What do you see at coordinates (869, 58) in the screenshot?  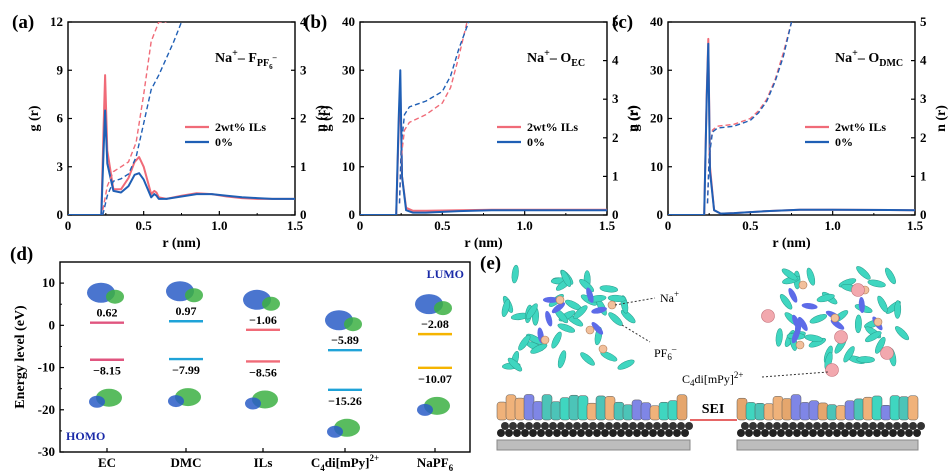 I see `ion-pair-label: Na+– ODMC` at bounding box center [869, 58].